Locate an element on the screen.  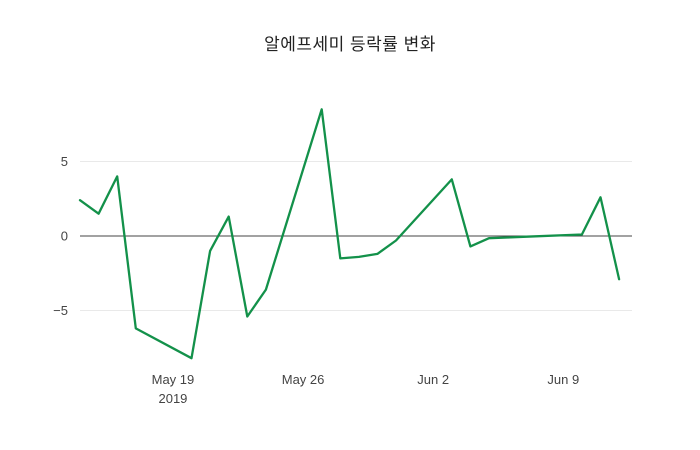
y-tick-label: −5 is located at coordinates (60, 310).